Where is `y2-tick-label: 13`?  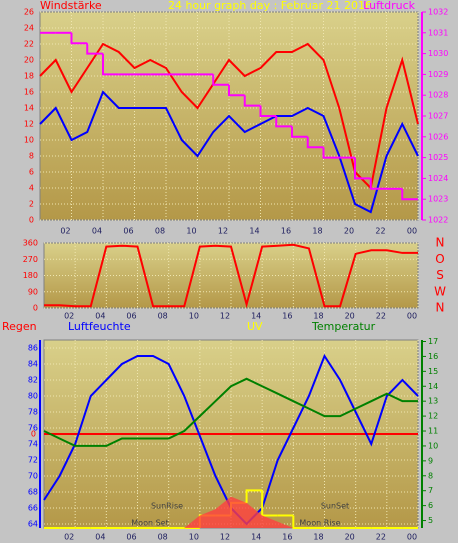
y2-tick-label: 13 is located at coordinates (433, 401).